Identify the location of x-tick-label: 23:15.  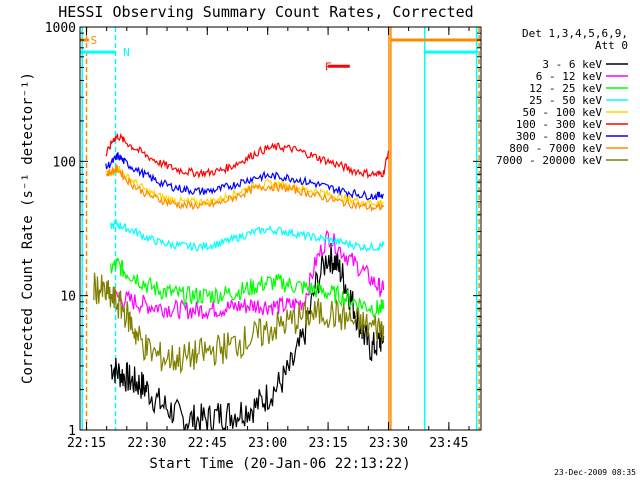
(328, 443).